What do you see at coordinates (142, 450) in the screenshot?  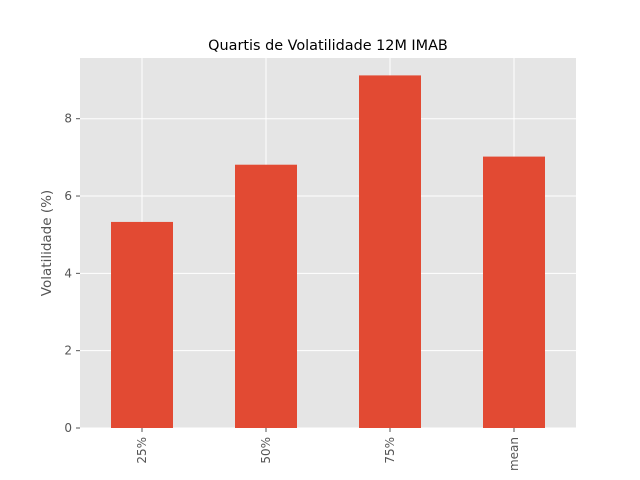 I see `x-tick-label: 25%` at bounding box center [142, 450].